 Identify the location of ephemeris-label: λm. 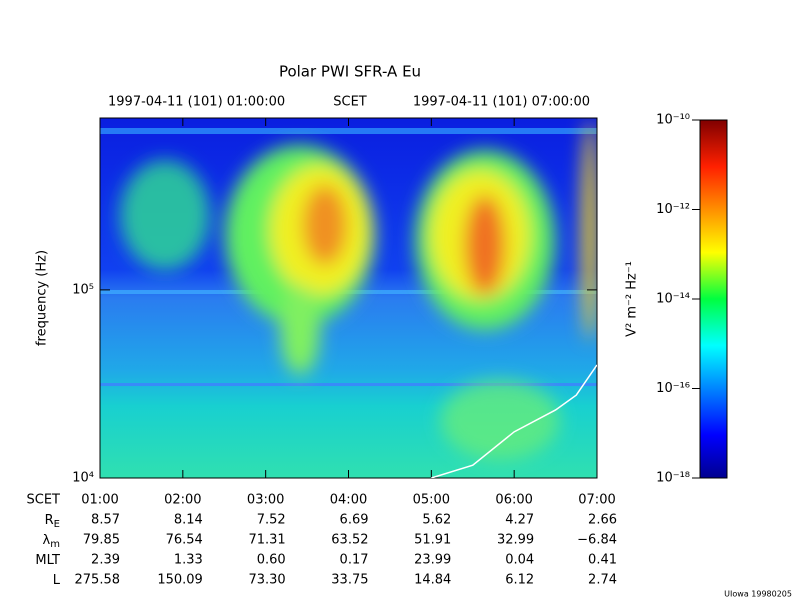
(51, 542).